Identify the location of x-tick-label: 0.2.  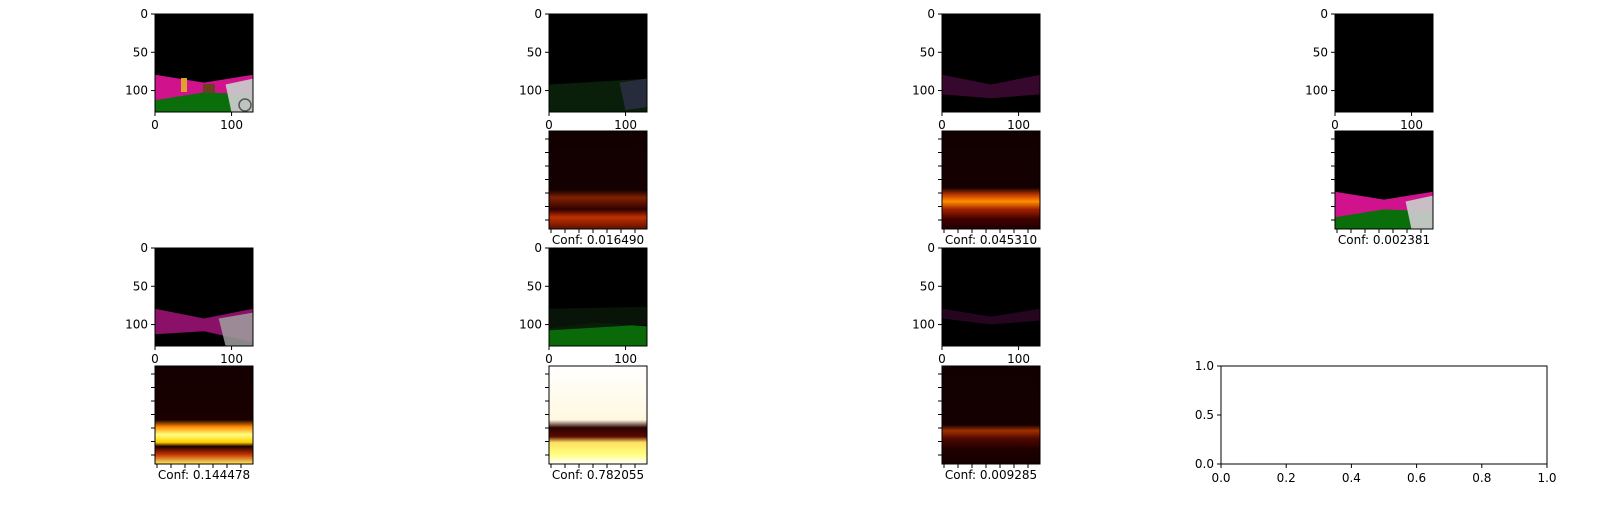
(1286, 478).